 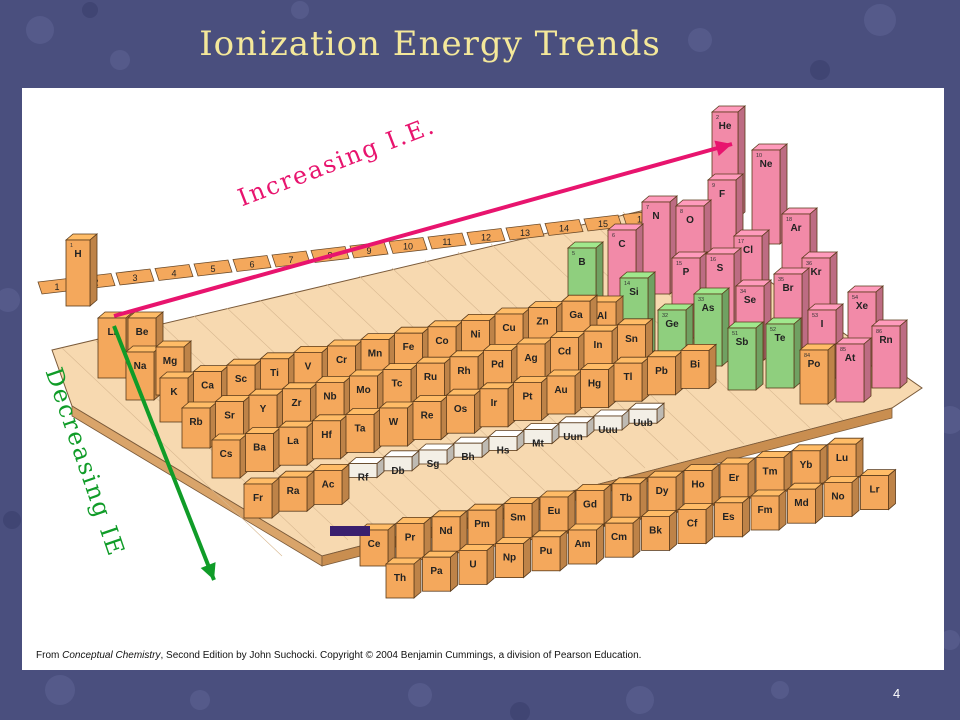 What do you see at coordinates (226, 454) in the screenshot?
I see `element-symbol: Cs` at bounding box center [226, 454].